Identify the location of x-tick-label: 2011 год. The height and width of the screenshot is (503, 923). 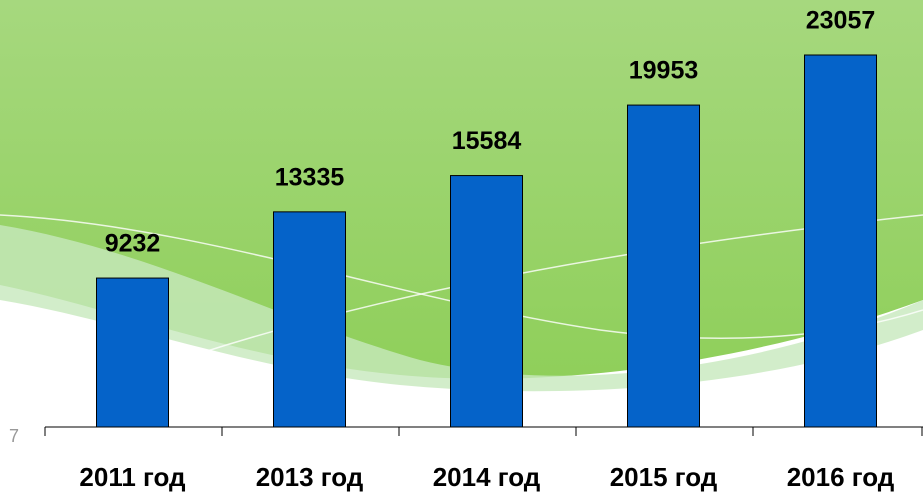
(132, 477).